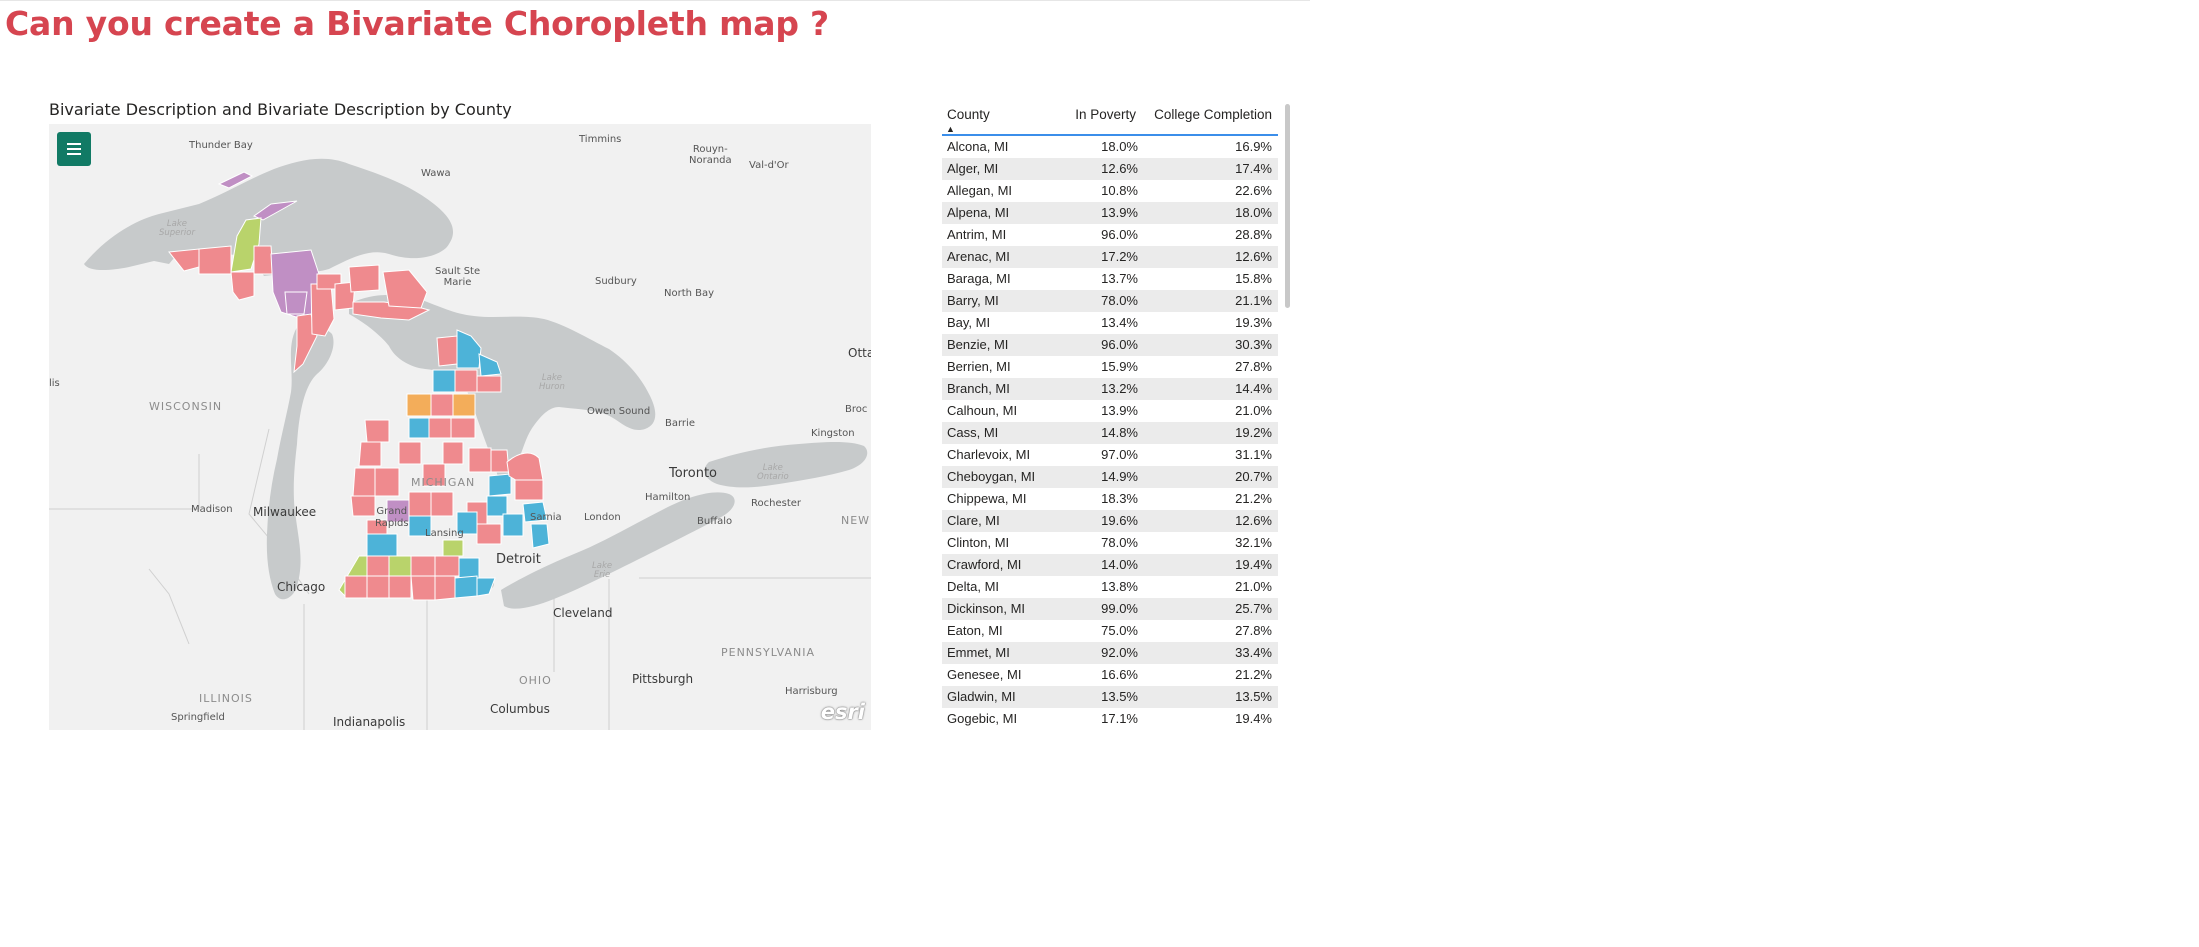  What do you see at coordinates (221, 145) in the screenshot?
I see `label-thunder-bay: Thunder Bay` at bounding box center [221, 145].